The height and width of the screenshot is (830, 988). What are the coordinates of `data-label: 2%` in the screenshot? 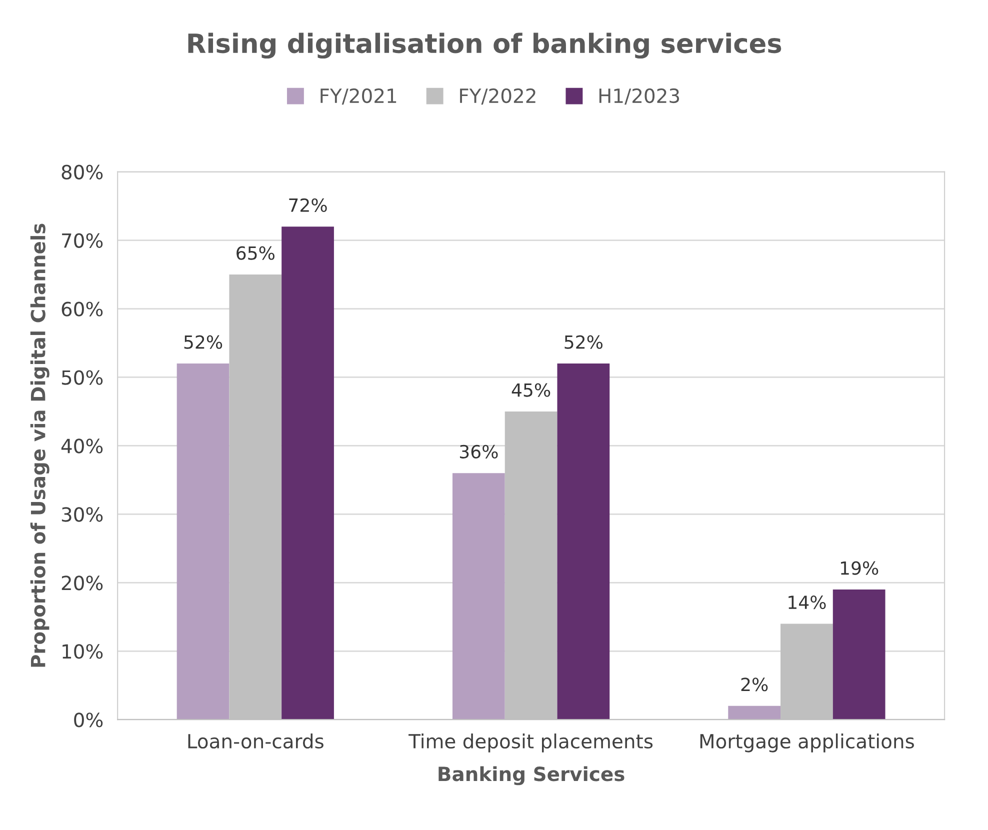 It's located at (754, 685).